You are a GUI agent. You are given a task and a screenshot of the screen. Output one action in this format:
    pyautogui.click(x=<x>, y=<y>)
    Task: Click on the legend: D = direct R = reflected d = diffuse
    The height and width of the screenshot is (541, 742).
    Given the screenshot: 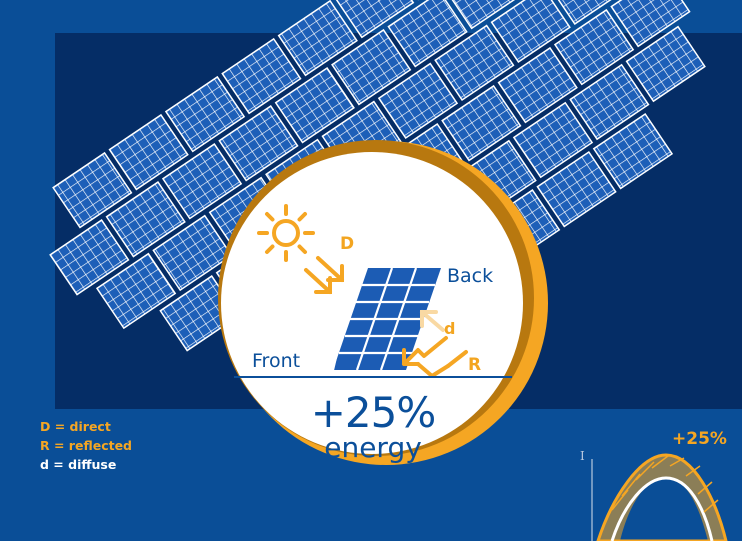 What is the action you would take?
    pyautogui.click(x=86, y=446)
    